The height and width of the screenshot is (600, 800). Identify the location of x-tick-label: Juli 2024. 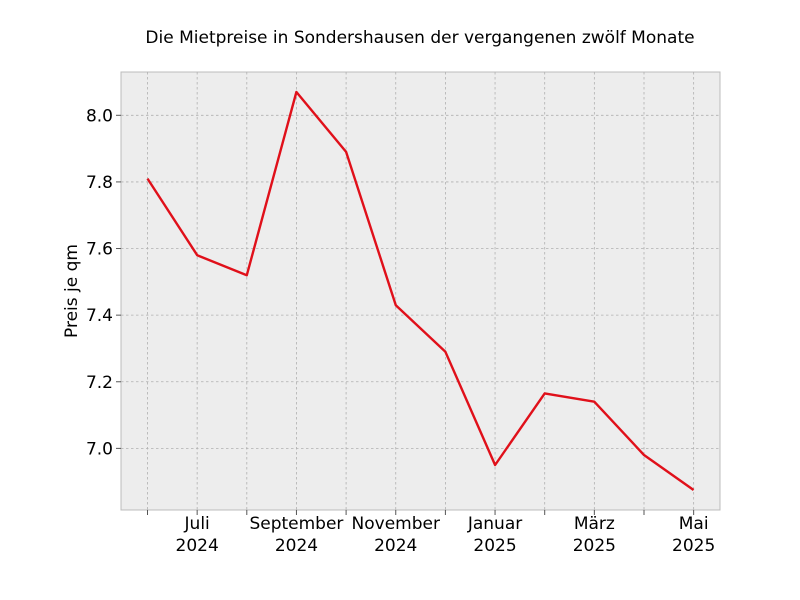
(197, 535).